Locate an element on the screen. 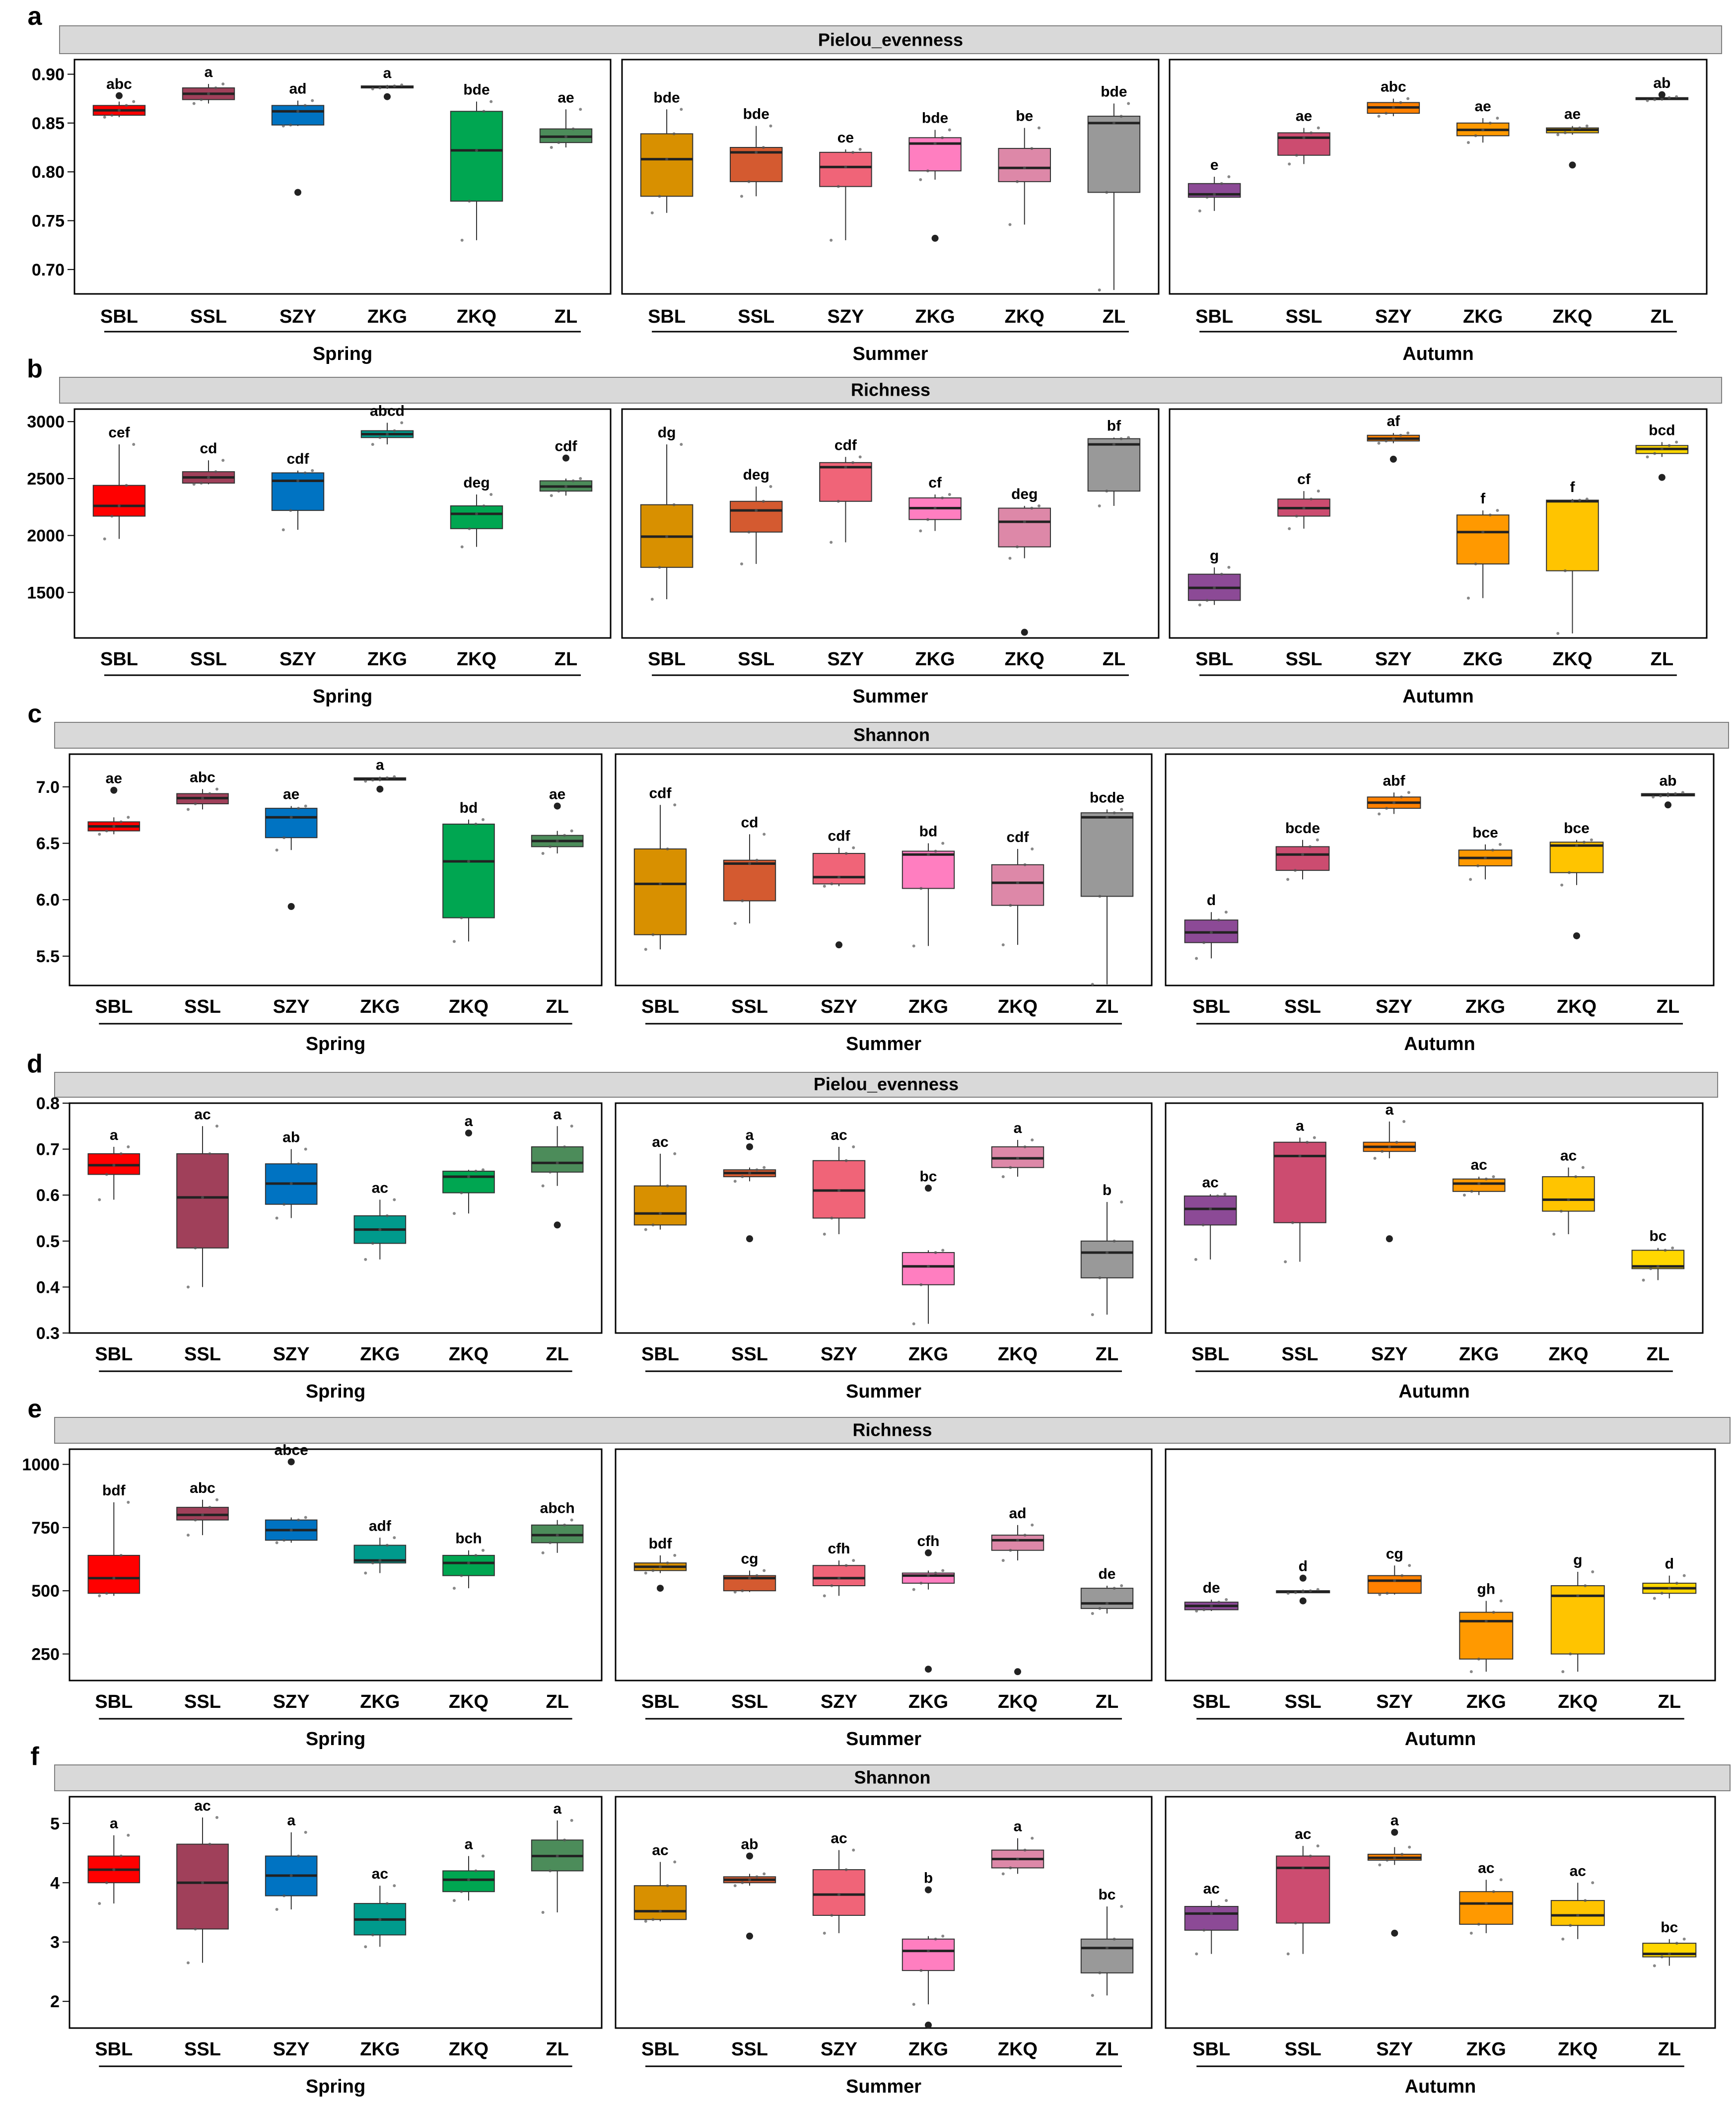  chart-e-autumn-zl-significance-label: d is located at coordinates (1669, 1564).